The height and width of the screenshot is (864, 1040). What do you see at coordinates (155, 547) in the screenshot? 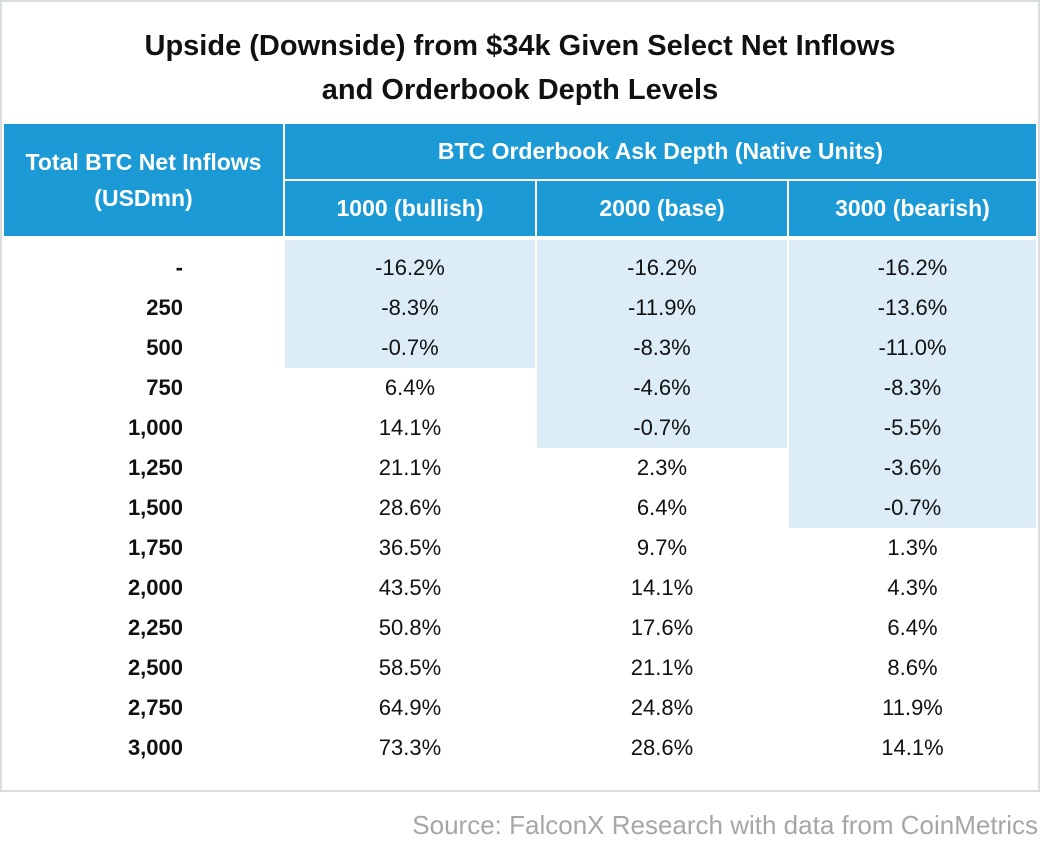
I see `row-label: 1,750` at bounding box center [155, 547].